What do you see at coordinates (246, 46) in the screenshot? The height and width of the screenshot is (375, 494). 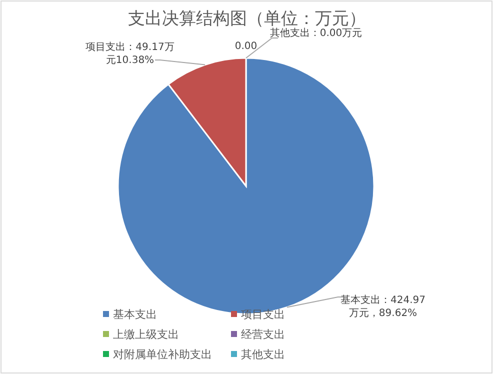 I see `text: 0.00` at bounding box center [246, 46].